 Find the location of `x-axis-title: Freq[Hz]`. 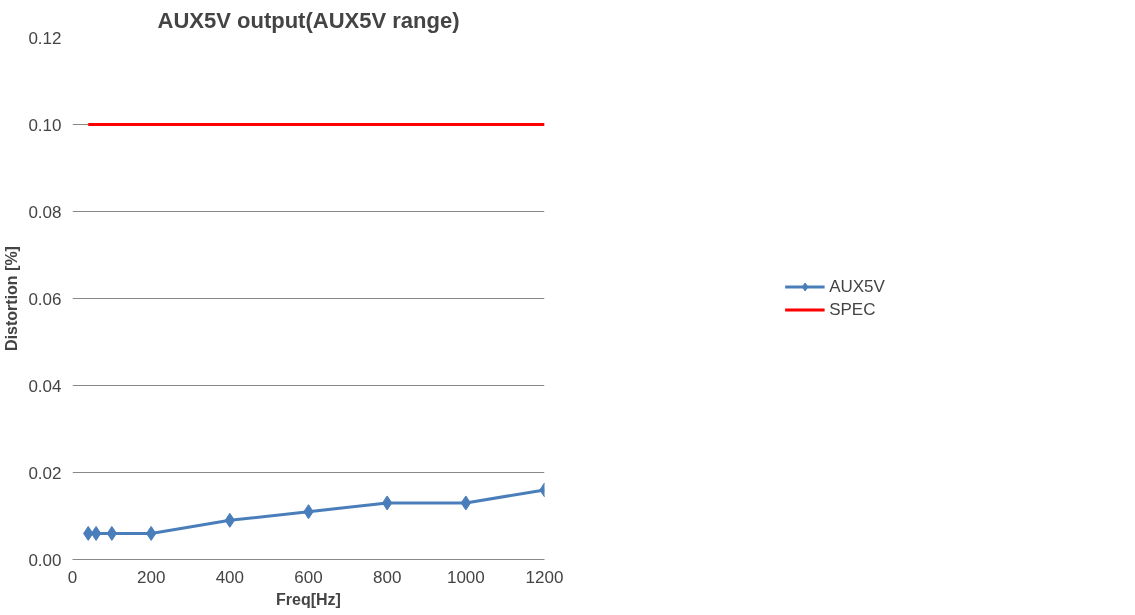

x-axis-title: Freq[Hz] is located at coordinates (308, 599).